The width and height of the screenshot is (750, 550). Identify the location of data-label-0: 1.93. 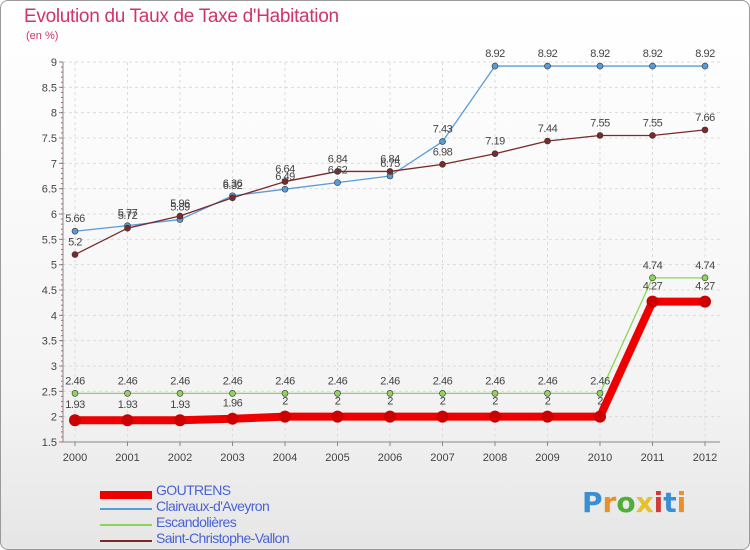
(128, 405).